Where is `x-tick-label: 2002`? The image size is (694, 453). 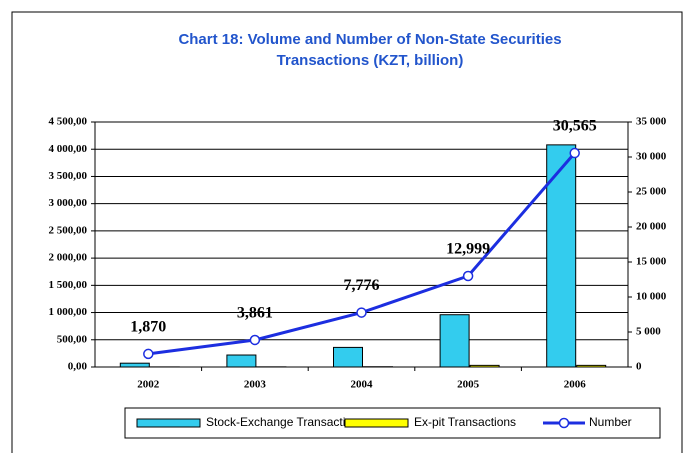 x-tick-label: 2002 is located at coordinates (148, 385).